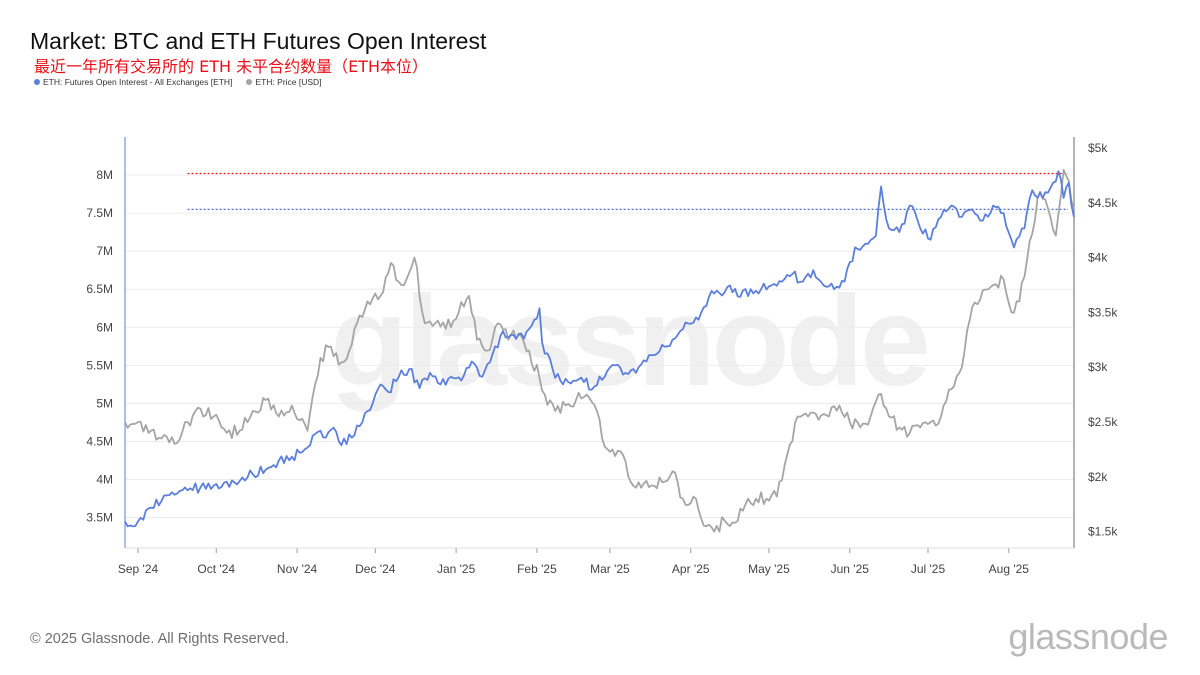 Image resolution: width=1200 pixels, height=675 pixels. What do you see at coordinates (1098, 148) in the screenshot?
I see `y-right-tick-label: $5k` at bounding box center [1098, 148].